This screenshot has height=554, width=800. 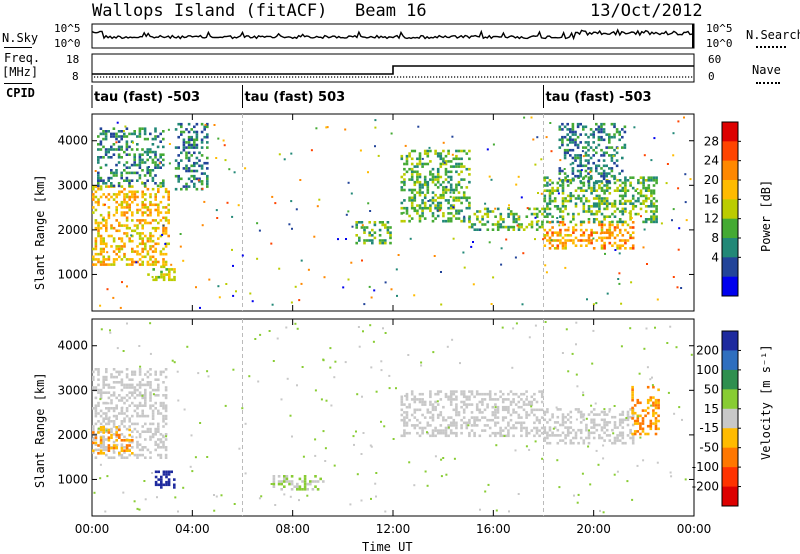 I want to click on time-tick-label: 16:00, so click(x=493, y=529).